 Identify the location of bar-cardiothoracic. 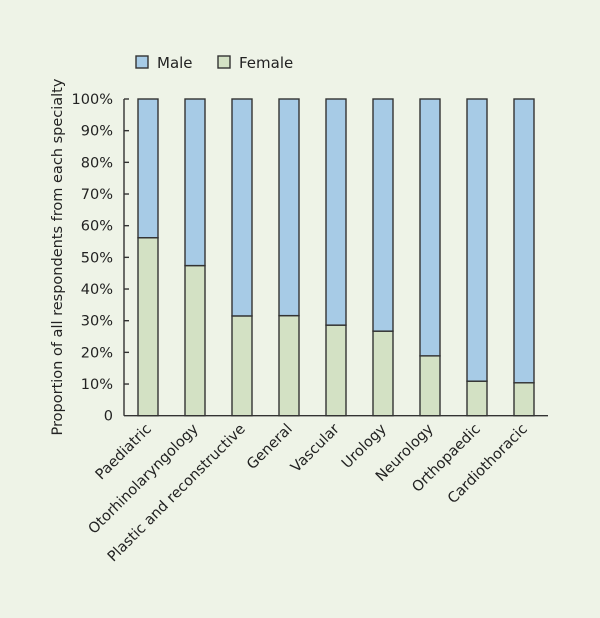
(524, 257).